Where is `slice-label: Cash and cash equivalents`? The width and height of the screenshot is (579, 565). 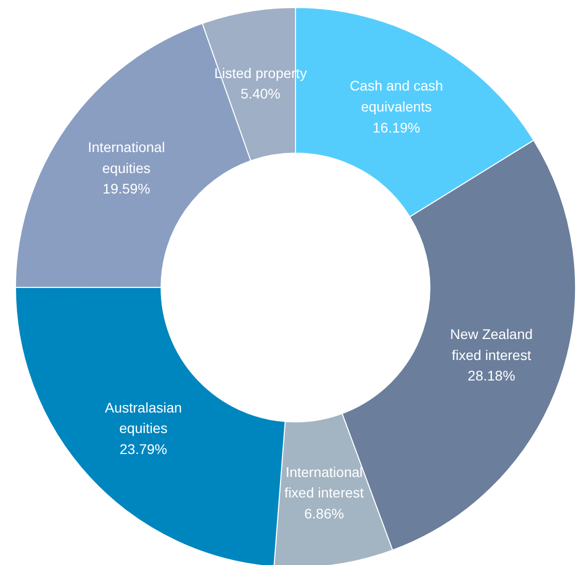
slice-label: Cash and cash equivalents is located at coordinates (397, 96).